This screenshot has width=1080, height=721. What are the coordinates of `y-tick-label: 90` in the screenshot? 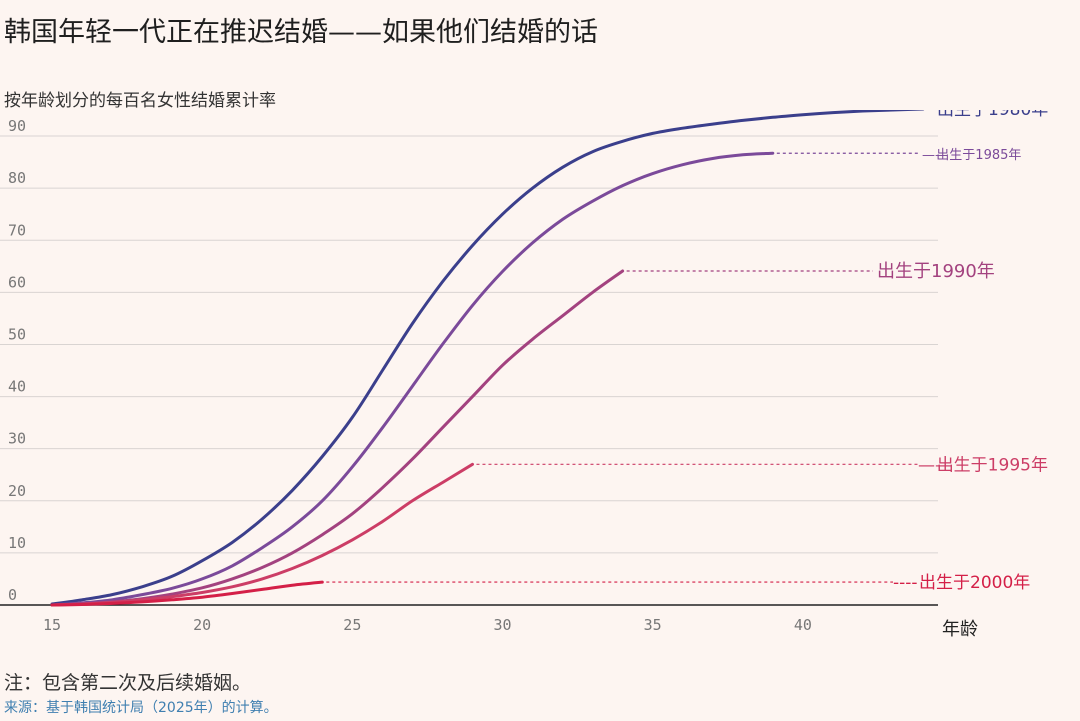 It's located at (17, 126).